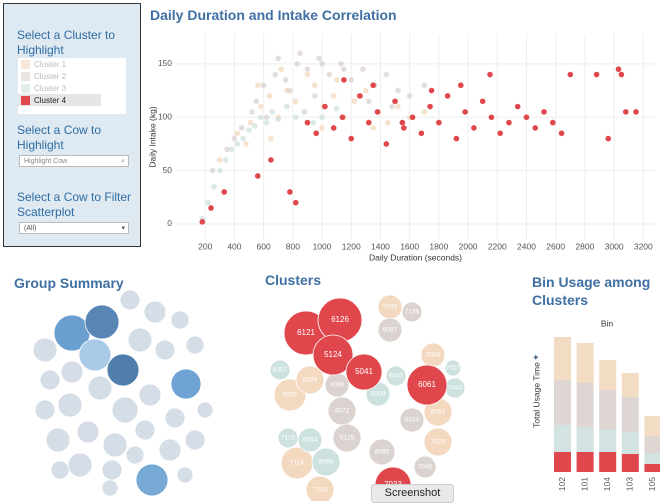 Image resolution: width=660 pixels, height=503 pixels. I want to click on legend-item: Cluster 3, so click(72, 88).